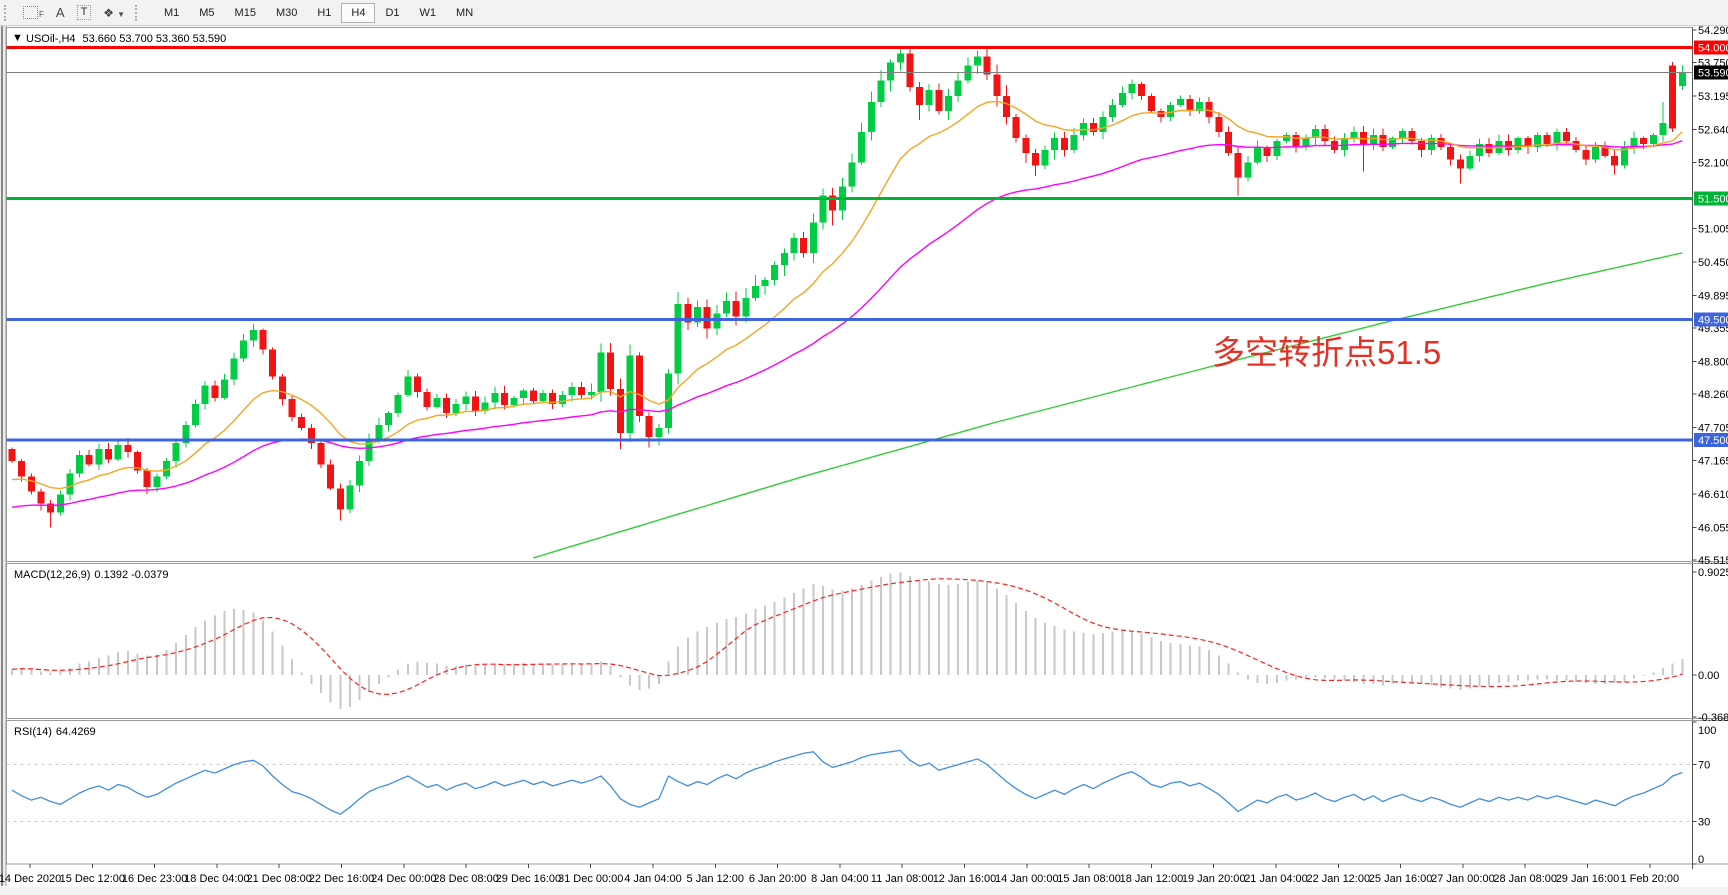 This screenshot has width=1728, height=895. I want to click on svg-text: 28 Jan 08:00, so click(1525, 879).